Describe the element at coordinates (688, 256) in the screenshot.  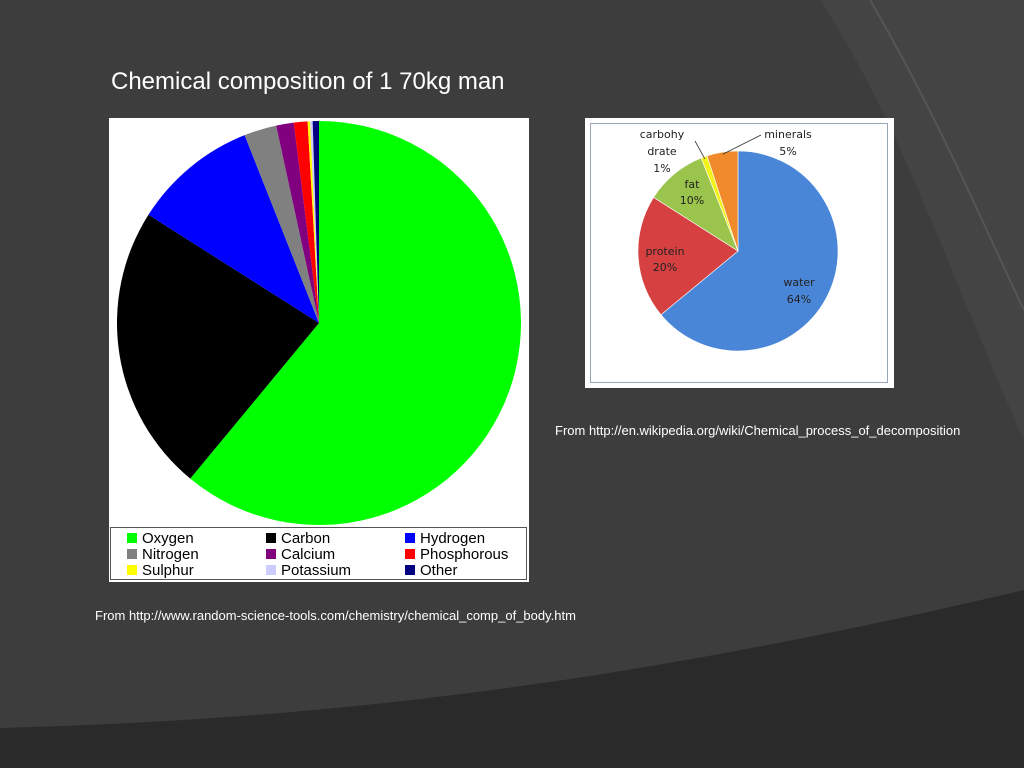
I see `pie-slice-protein` at that location.